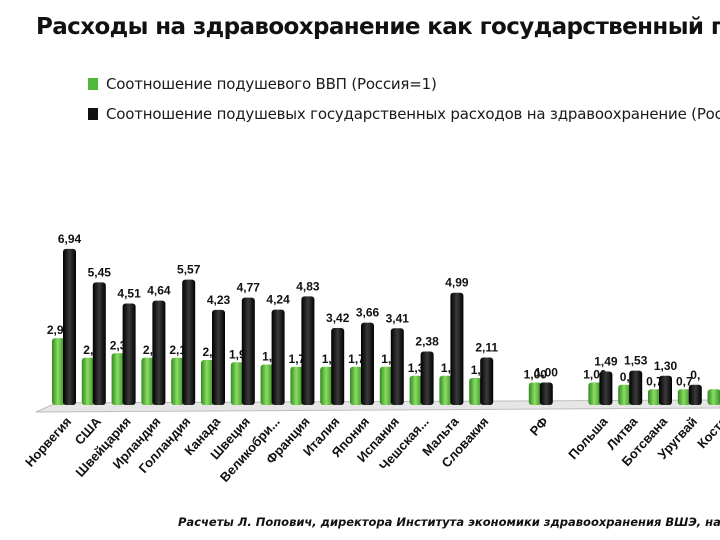 This screenshot has width=720, height=540. Describe the element at coordinates (129, 294) in the screenshot. I see `value-label-health-2: 4,51` at that location.